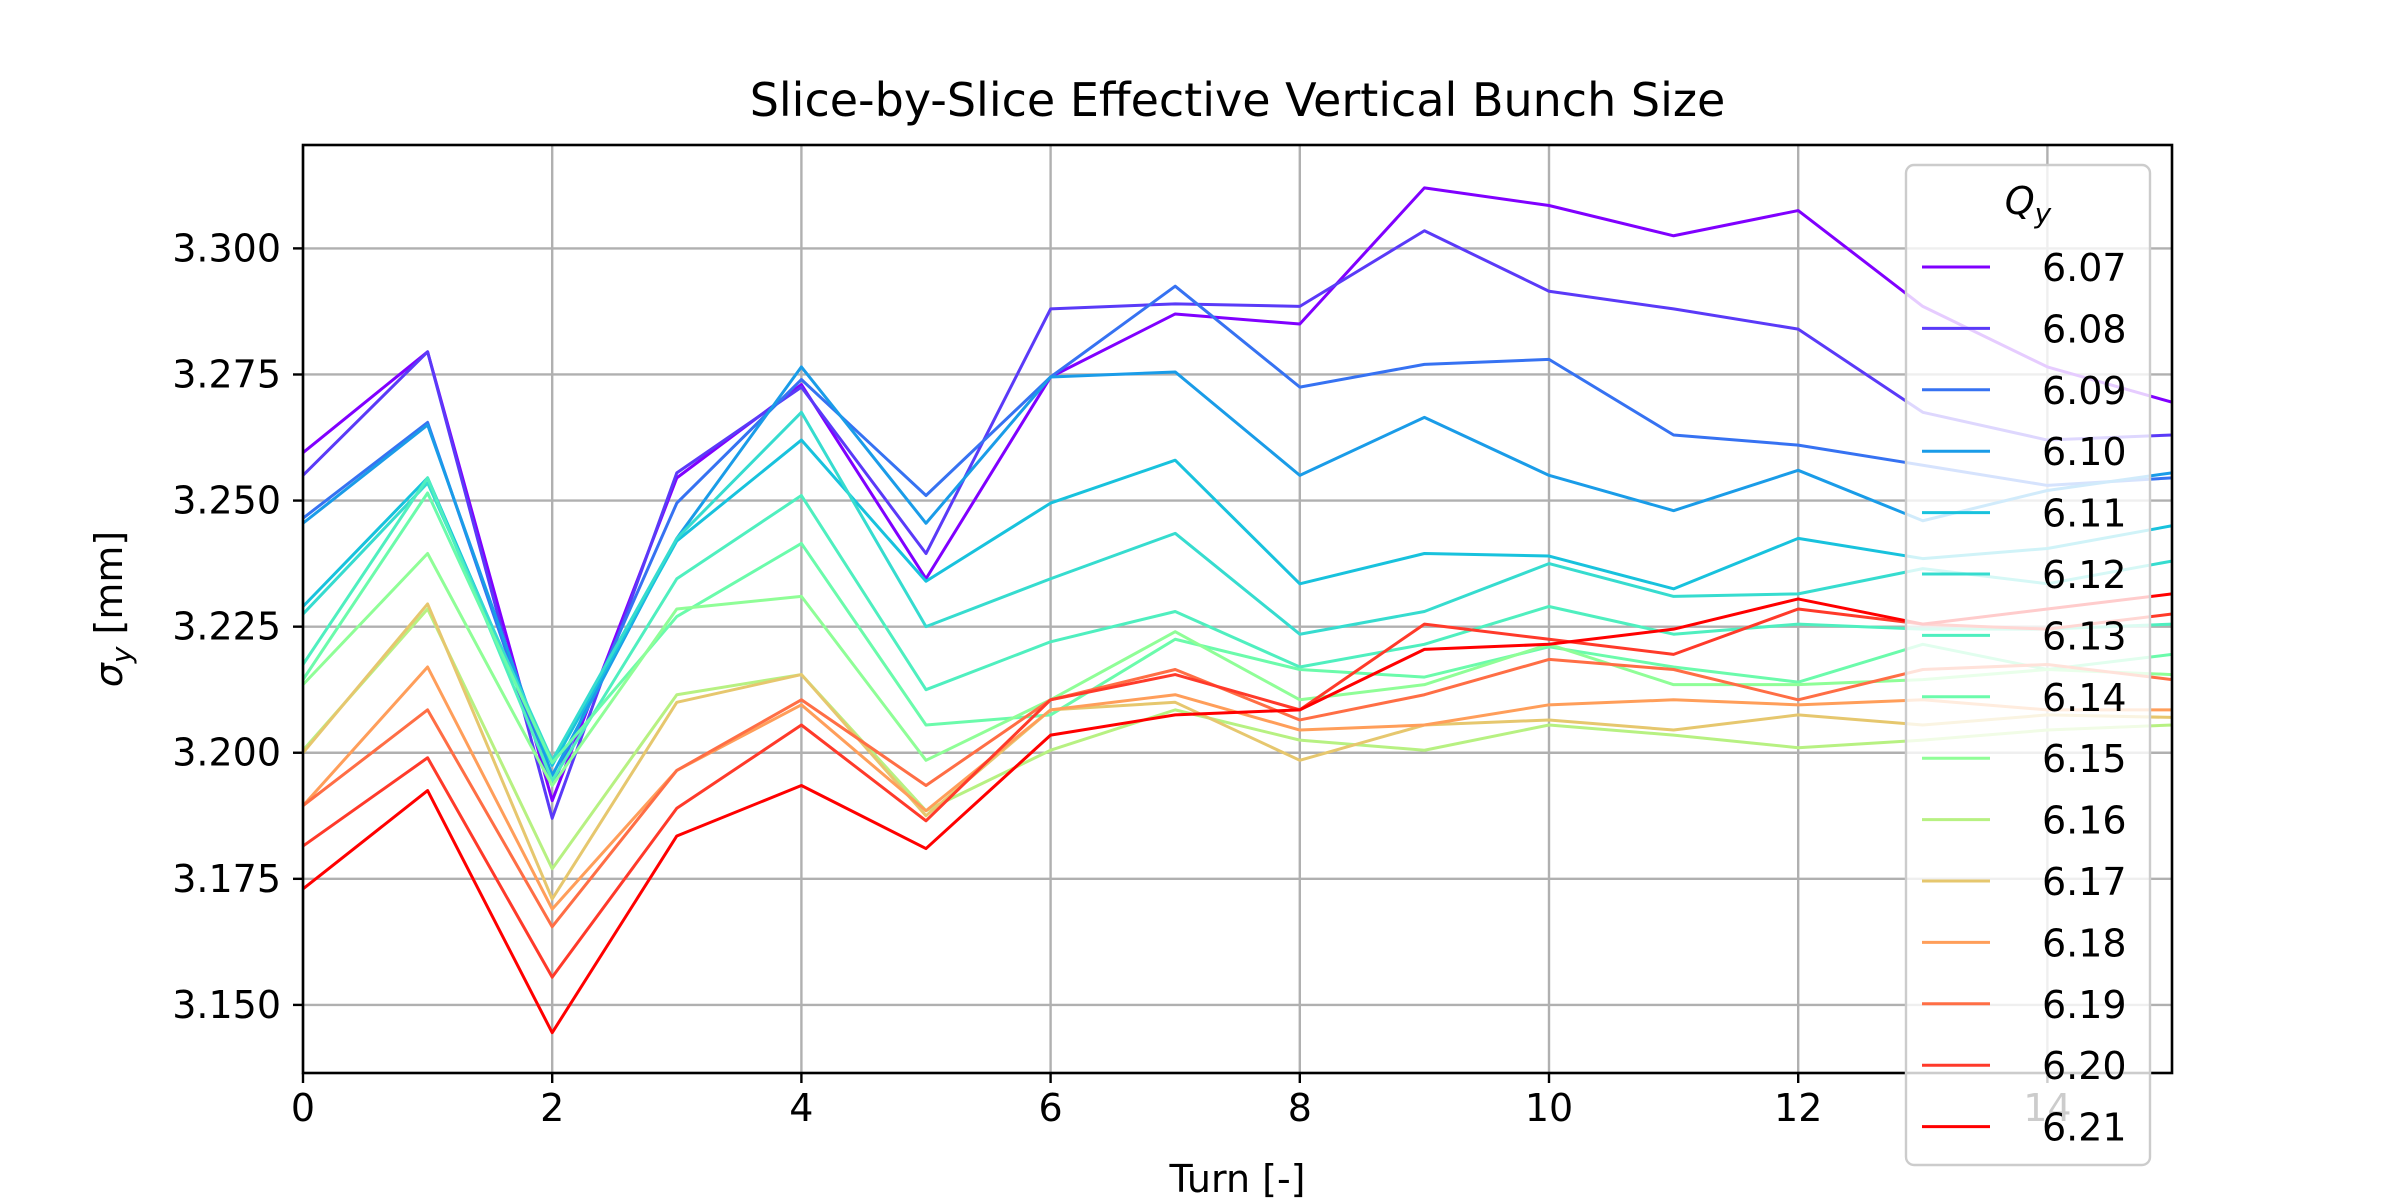 The height and width of the screenshot is (1200, 2400). Describe the element at coordinates (2024, 391) in the screenshot. I see `legend-item: 6.09` at that location.